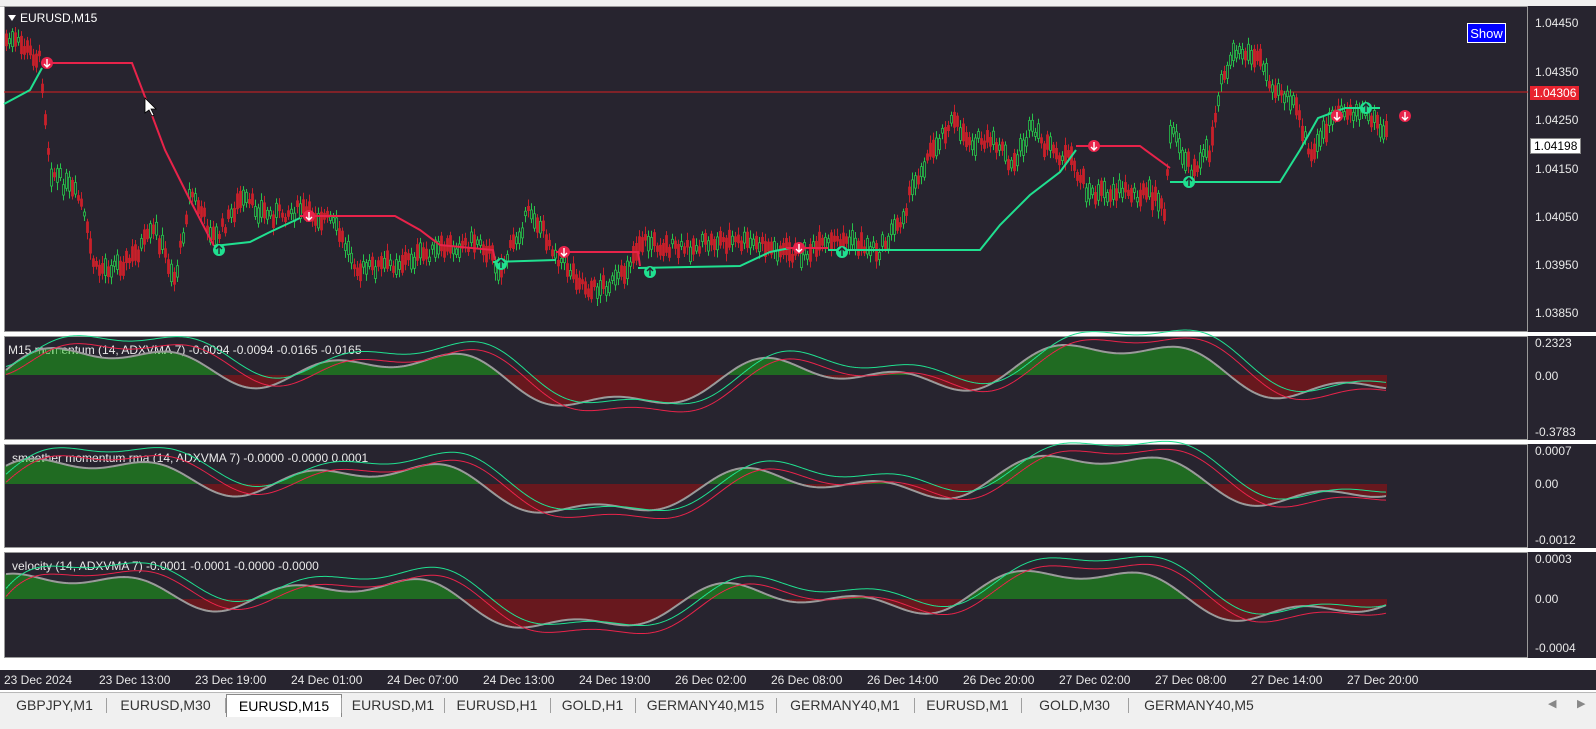  Describe the element at coordinates (1405, 116) in the screenshot. I see `sell-arrow-icon` at that location.